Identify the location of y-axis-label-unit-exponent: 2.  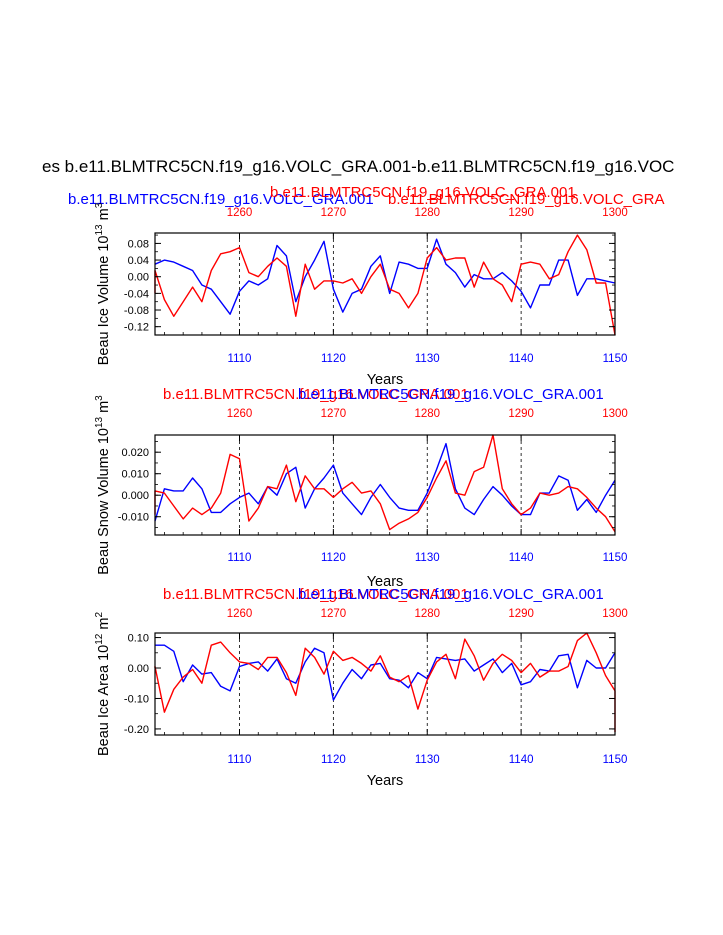
(99, 615).